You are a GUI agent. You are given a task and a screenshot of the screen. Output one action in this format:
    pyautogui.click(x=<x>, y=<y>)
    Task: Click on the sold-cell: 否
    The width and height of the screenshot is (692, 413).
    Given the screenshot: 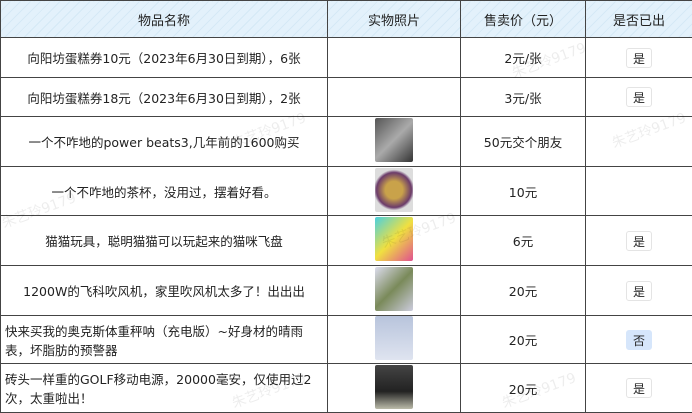 What is the action you would take?
    pyautogui.click(x=639, y=340)
    